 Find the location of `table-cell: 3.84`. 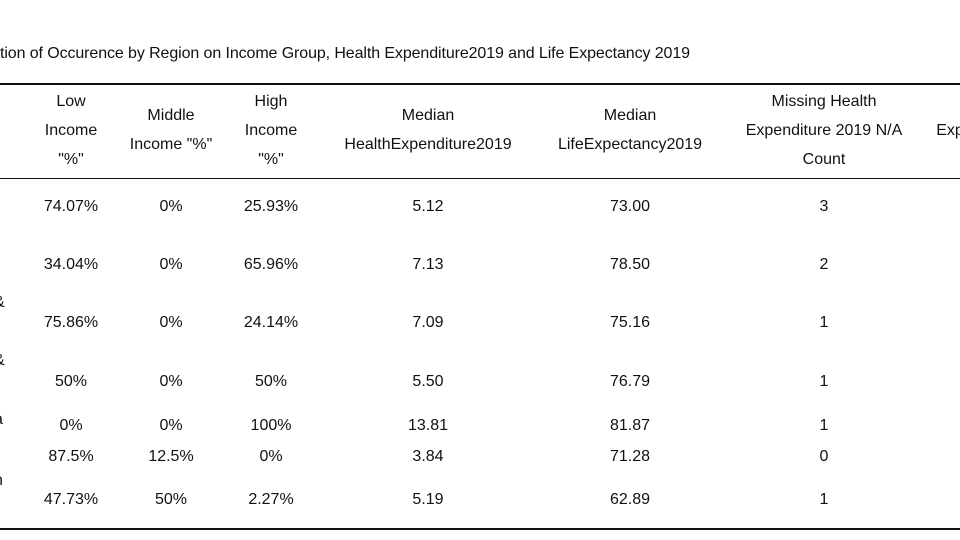

table-cell: 3.84 is located at coordinates (428, 456).